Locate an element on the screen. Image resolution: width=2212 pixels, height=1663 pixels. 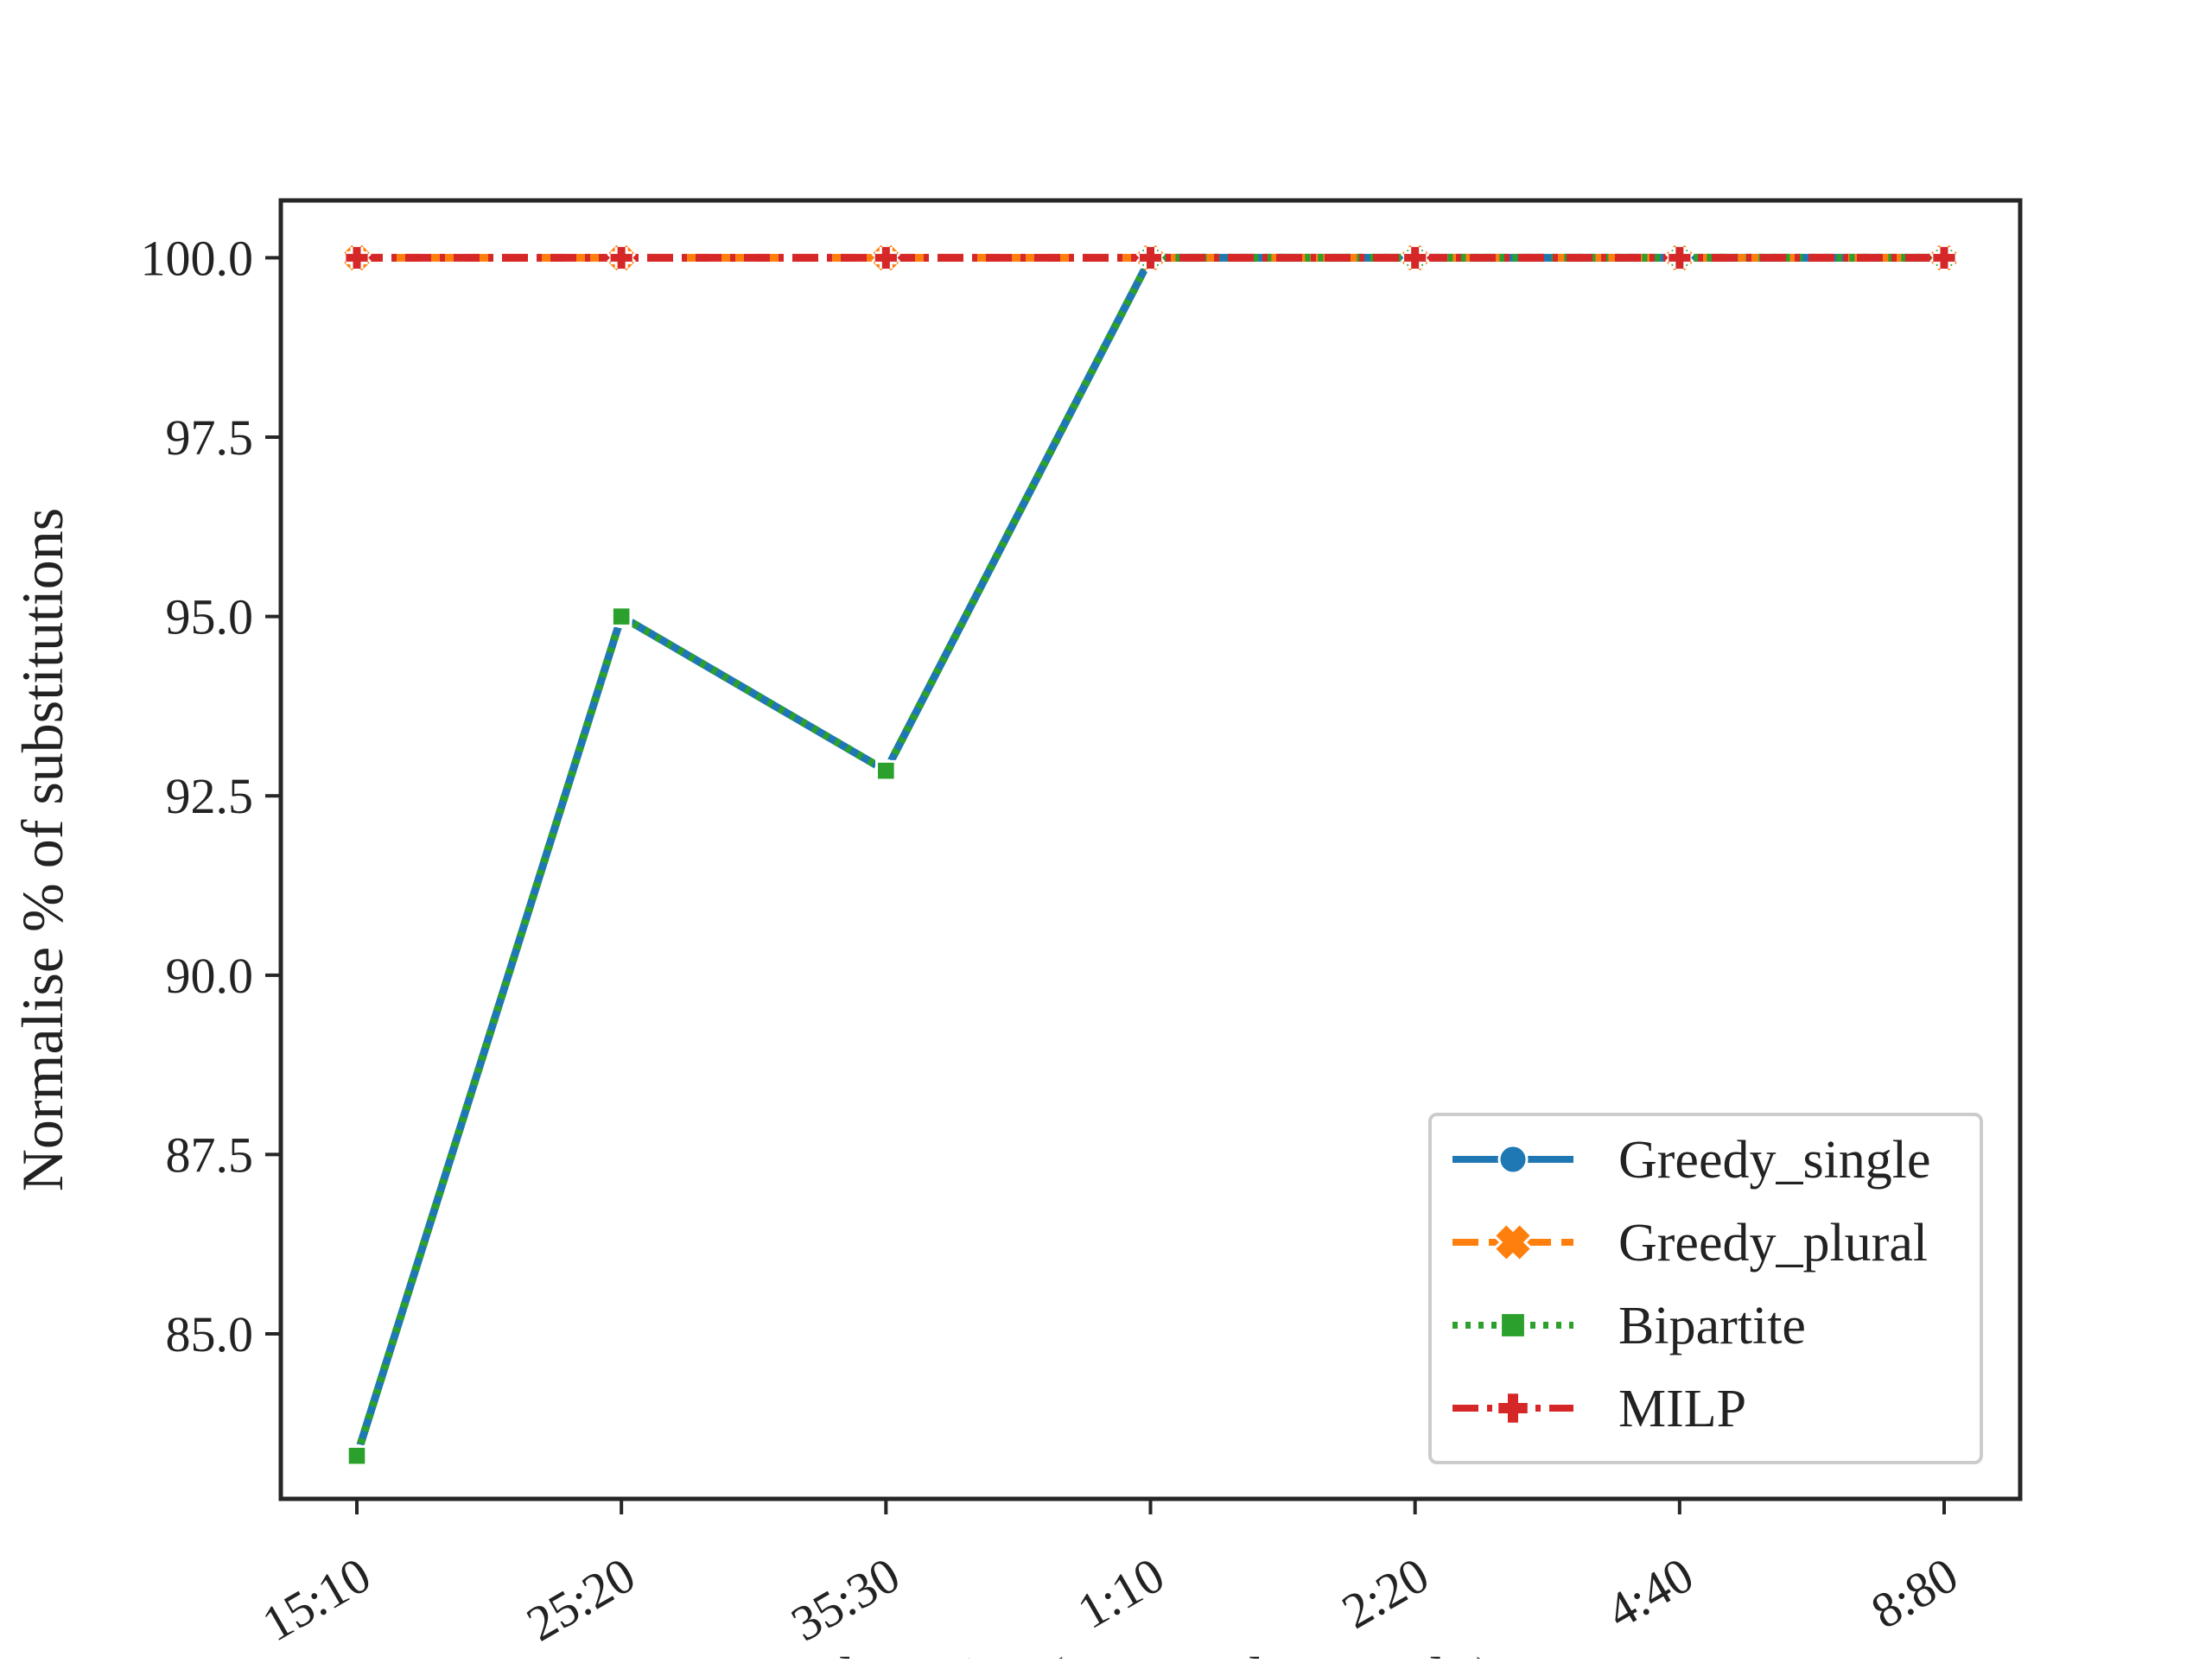
y-tick-label: 85.0 is located at coordinates (210, 1334).